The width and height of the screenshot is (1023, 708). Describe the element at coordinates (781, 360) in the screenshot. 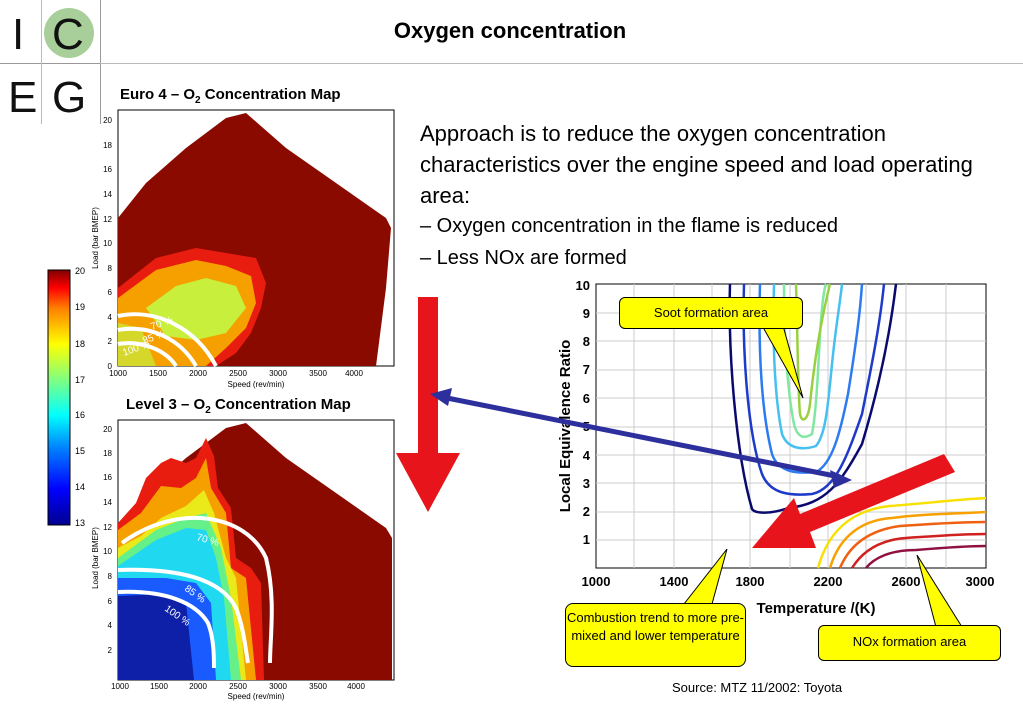

I see `soot-callout-pointer` at that location.